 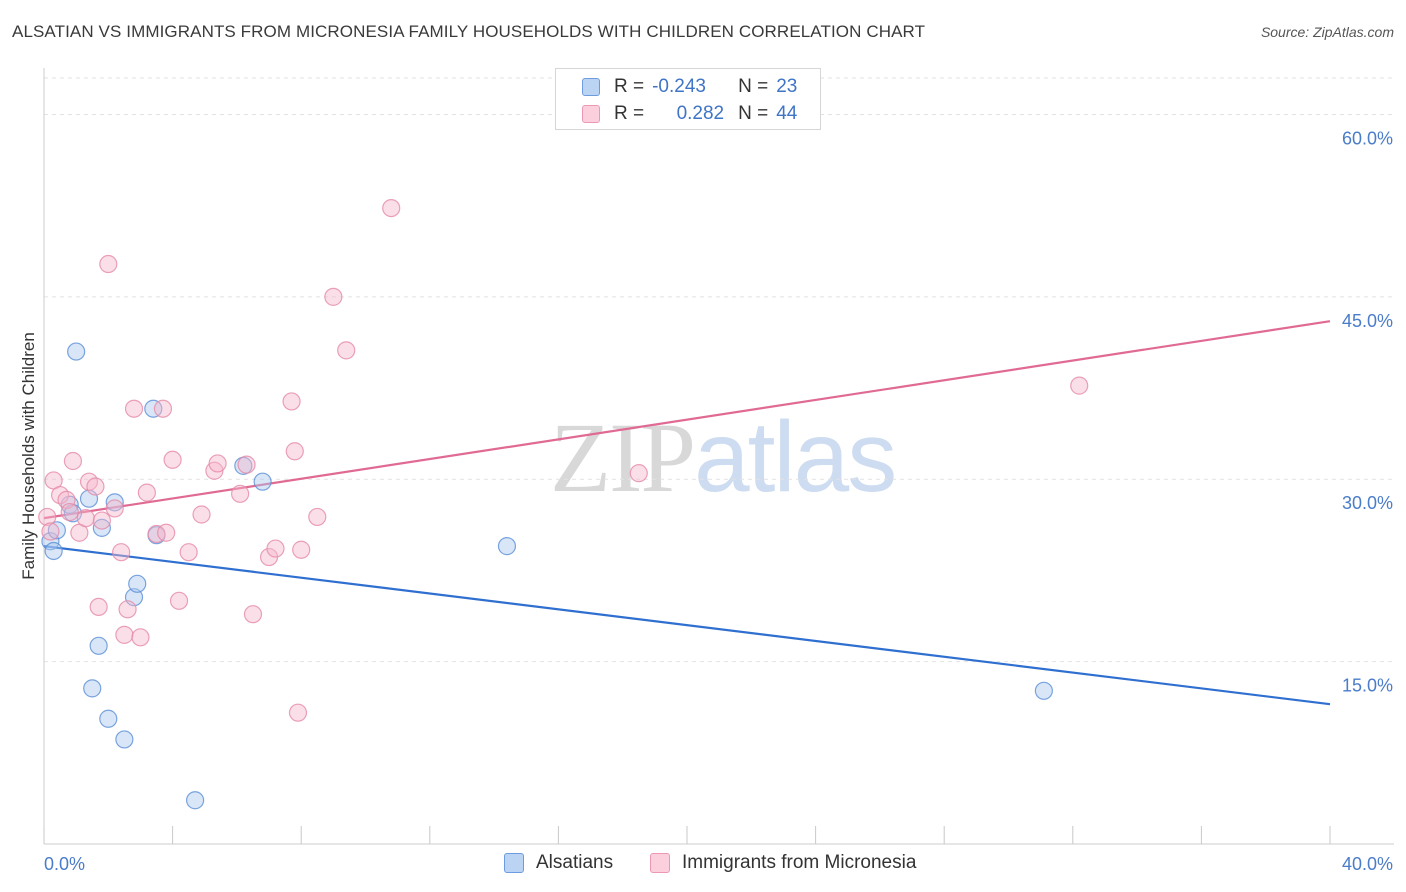 I want to click on legend-n-value: 23, so click(x=787, y=86).